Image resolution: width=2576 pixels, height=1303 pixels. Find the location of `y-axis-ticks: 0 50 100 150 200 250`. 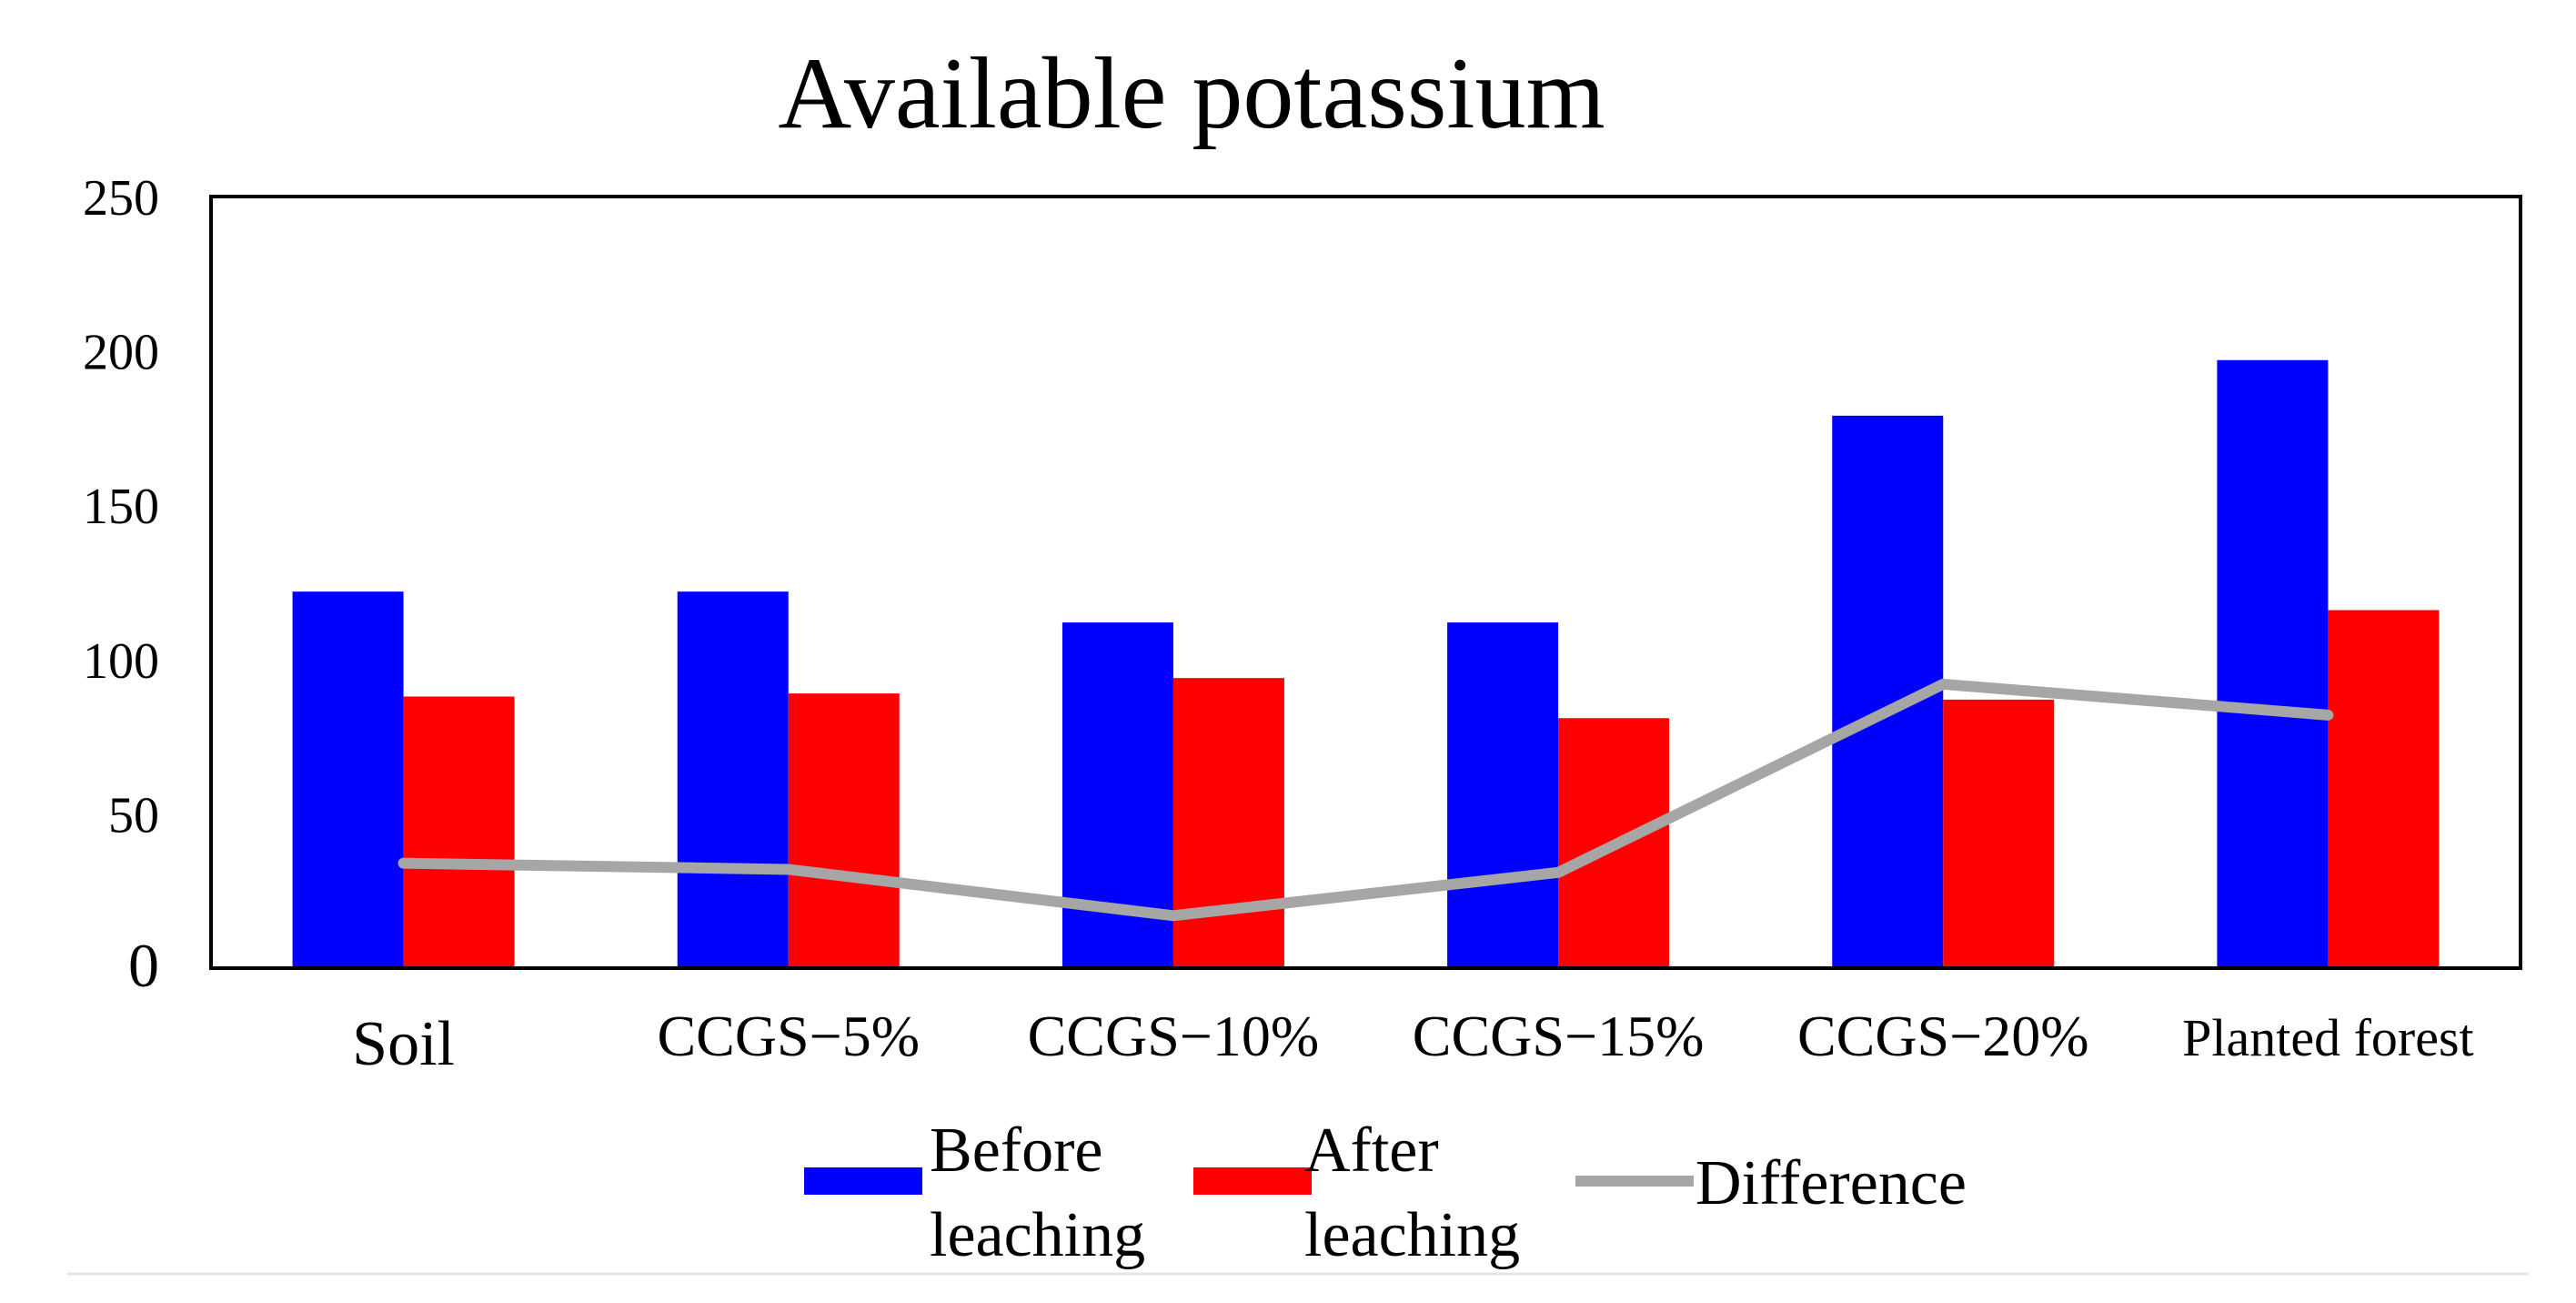

y-axis-ticks: 0 50 100 150 200 250 is located at coordinates (121, 585).